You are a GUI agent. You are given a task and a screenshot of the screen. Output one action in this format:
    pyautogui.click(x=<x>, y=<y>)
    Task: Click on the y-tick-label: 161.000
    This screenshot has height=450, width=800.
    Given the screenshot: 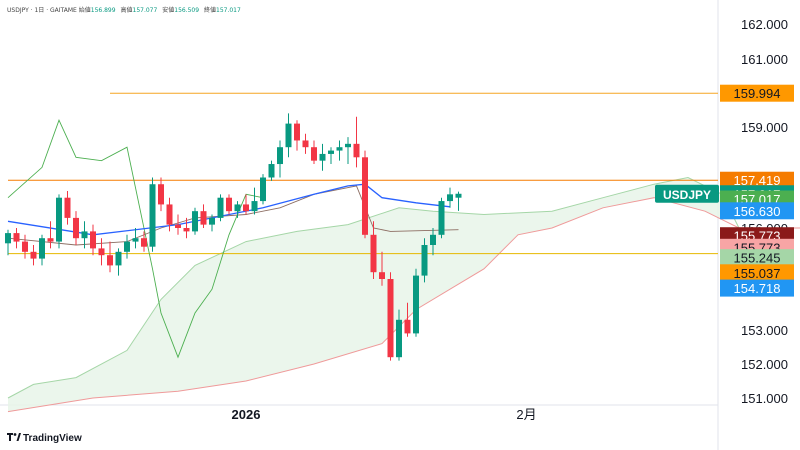 What is the action you would take?
    pyautogui.click(x=764, y=59)
    